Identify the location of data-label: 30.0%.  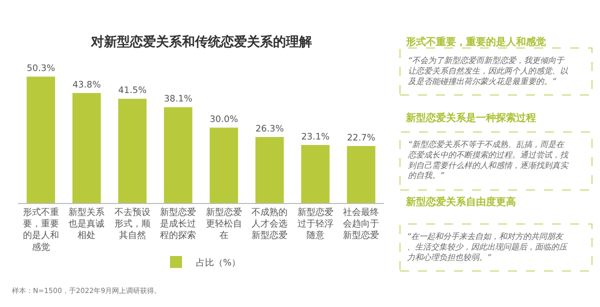
(224, 119).